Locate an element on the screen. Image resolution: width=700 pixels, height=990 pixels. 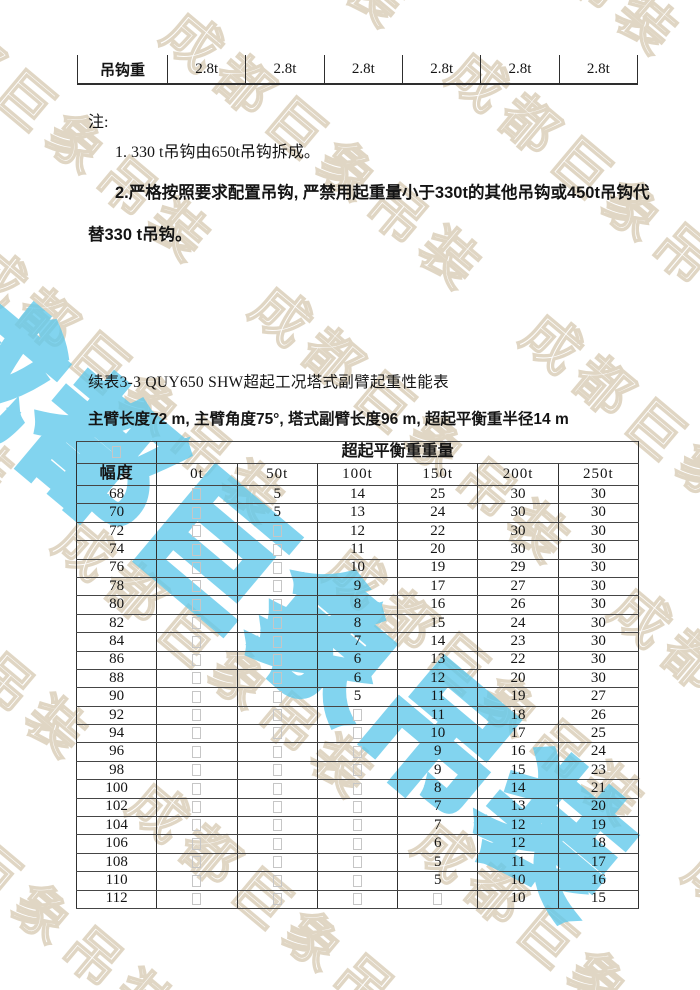
radius-cell: 110 is located at coordinates (116, 881).